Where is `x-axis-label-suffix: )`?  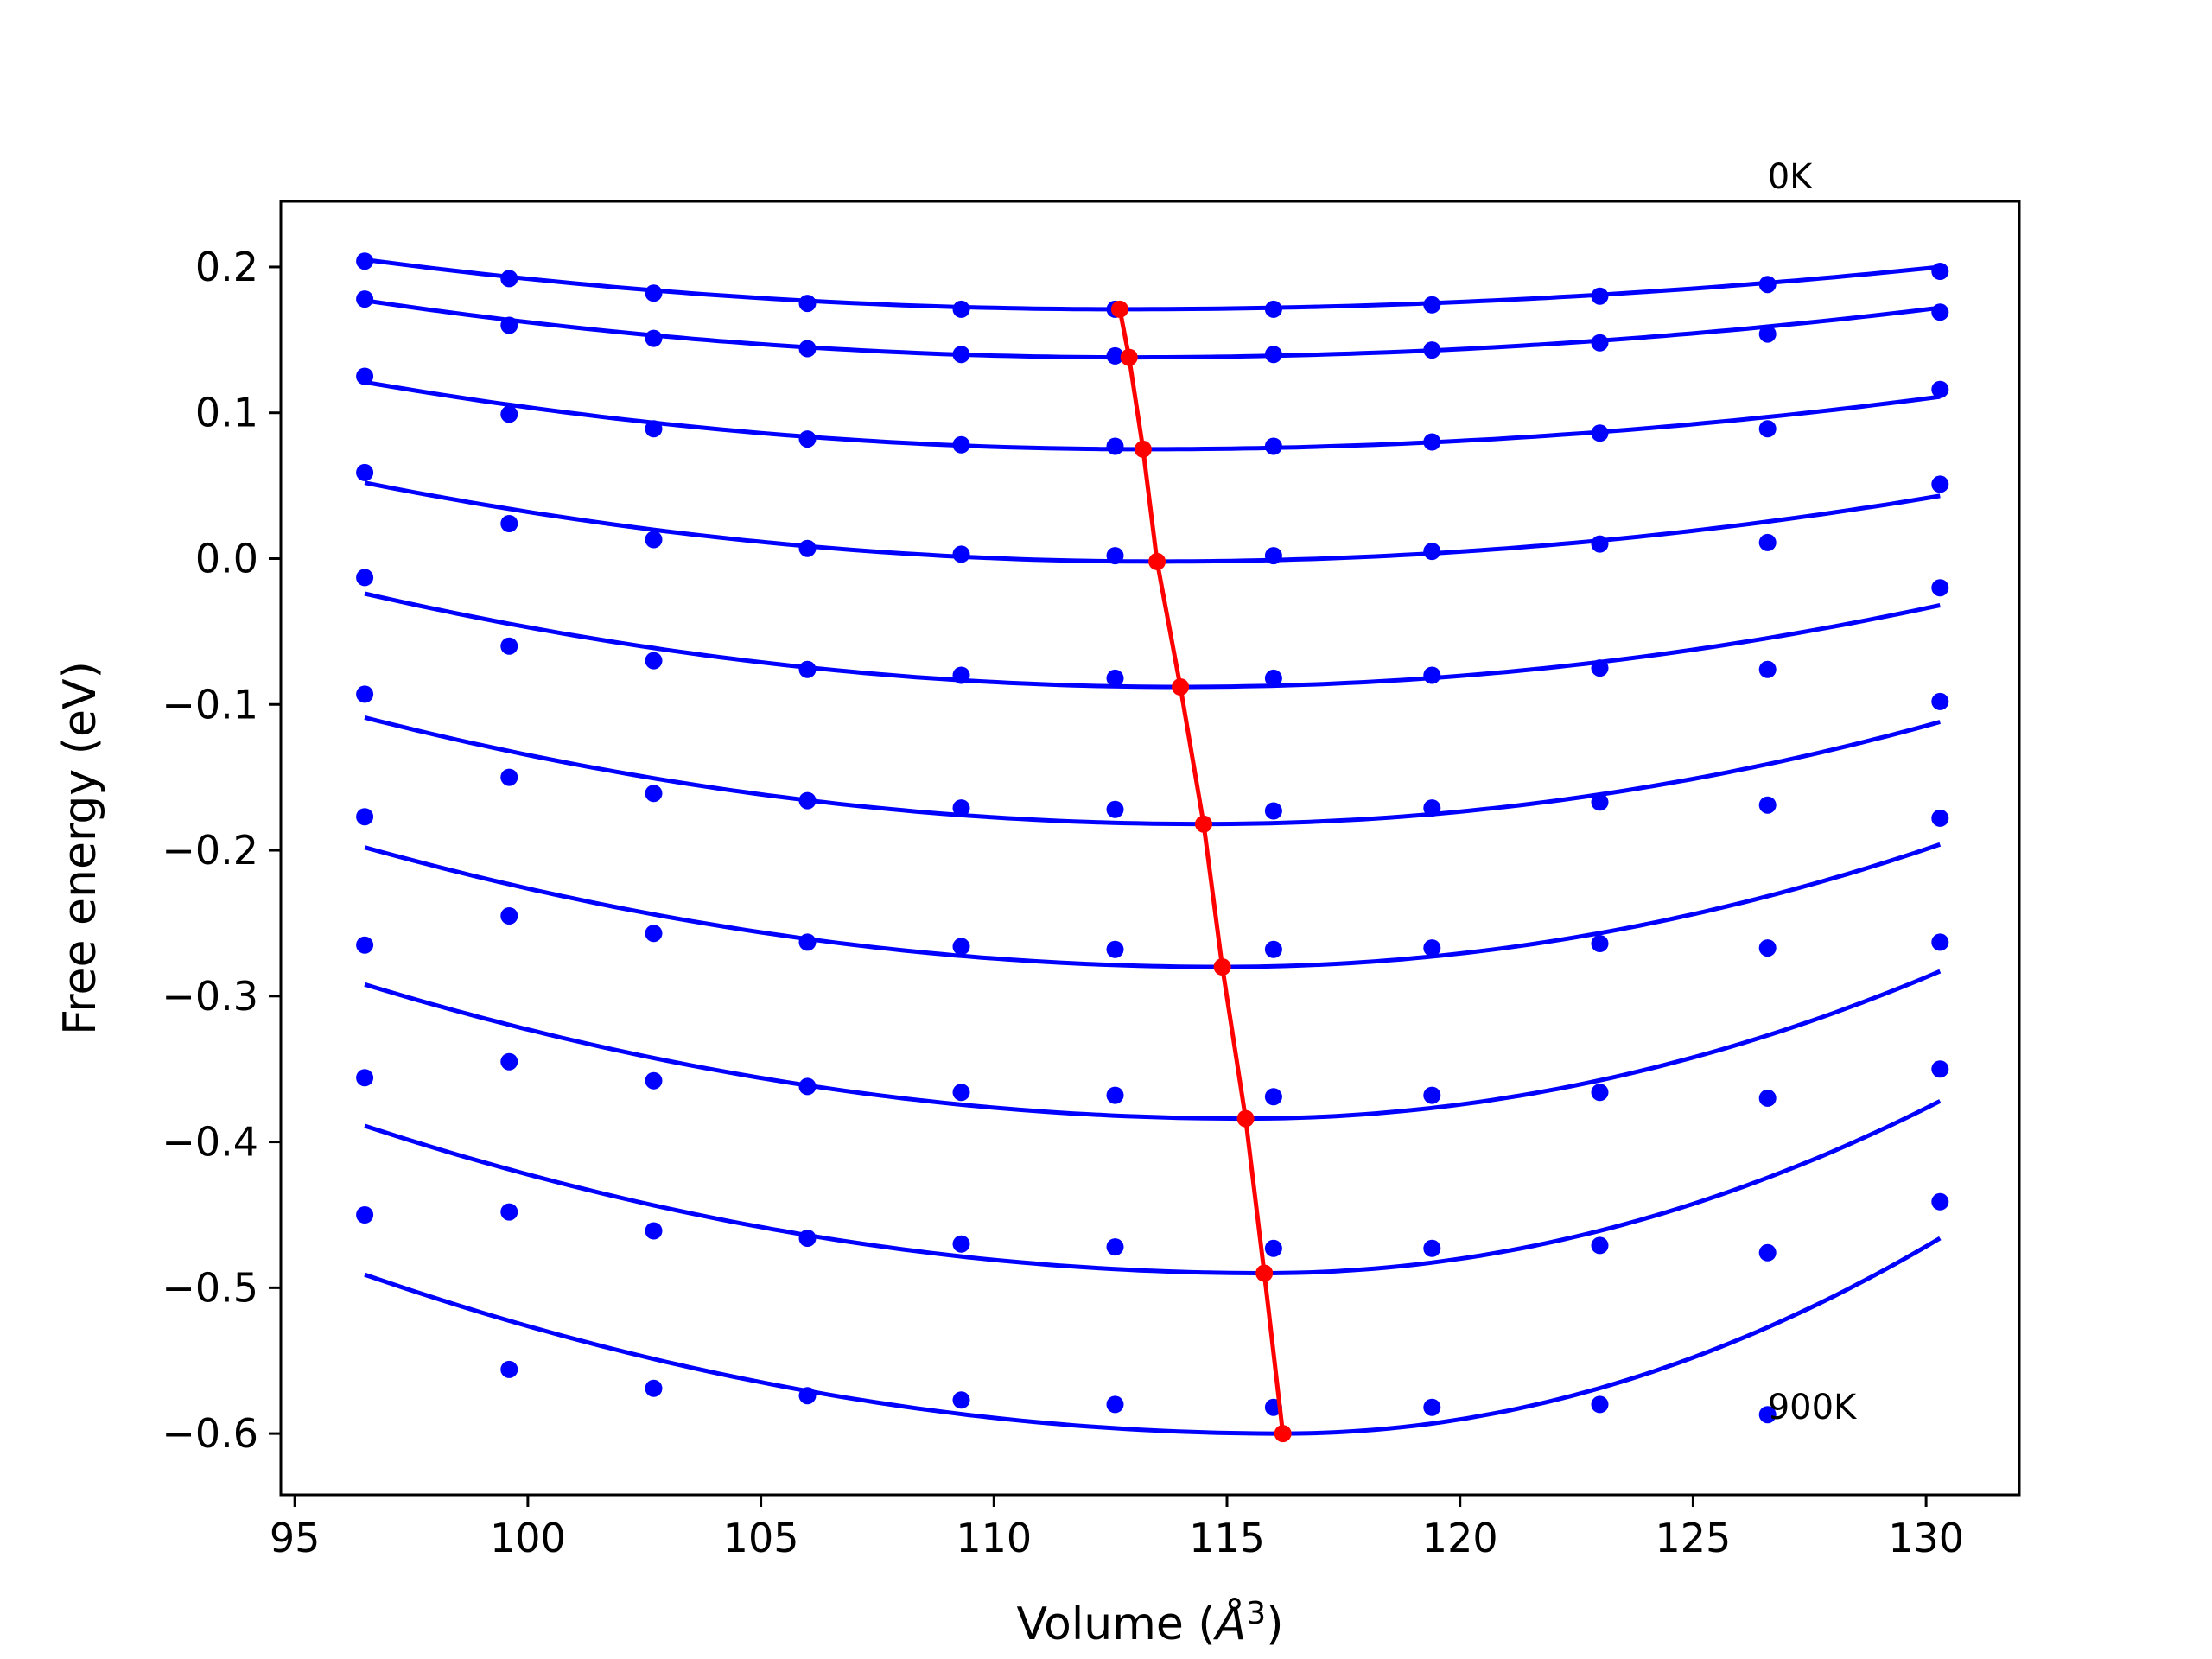
x-axis-label-suffix: ) is located at coordinates (1274, 1624).